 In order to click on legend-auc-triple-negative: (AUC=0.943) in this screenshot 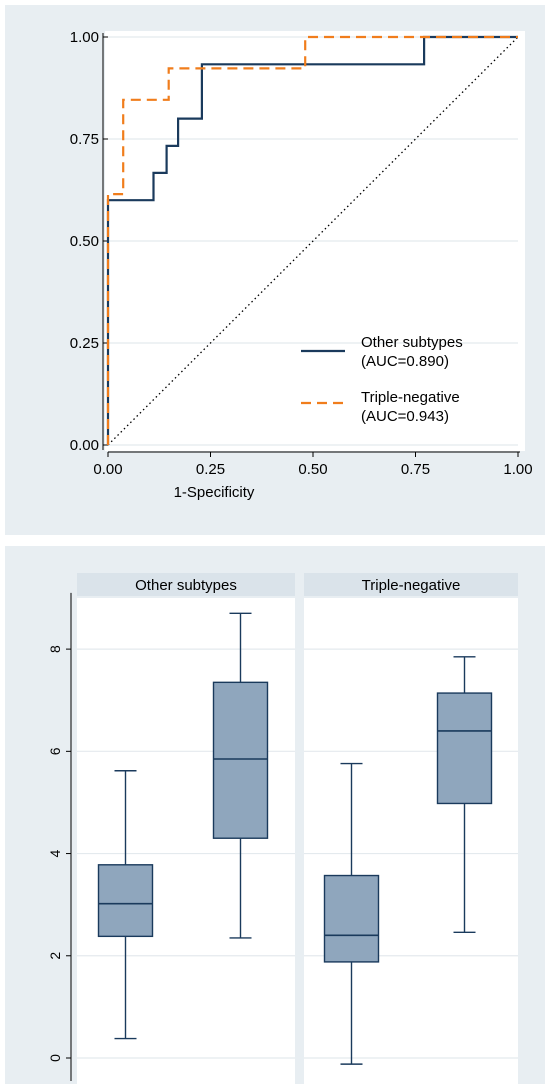, I will do `click(405, 416)`.